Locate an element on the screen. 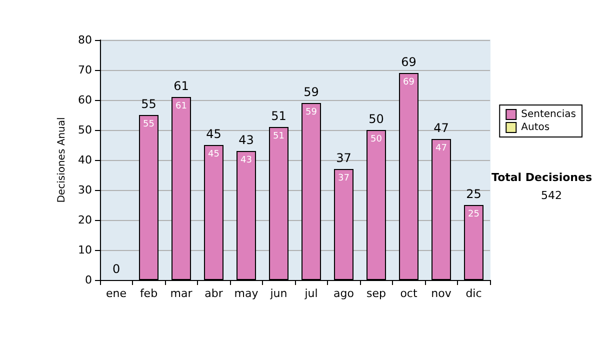 The image size is (600, 340). y-tick-label: 30 is located at coordinates (85, 190).